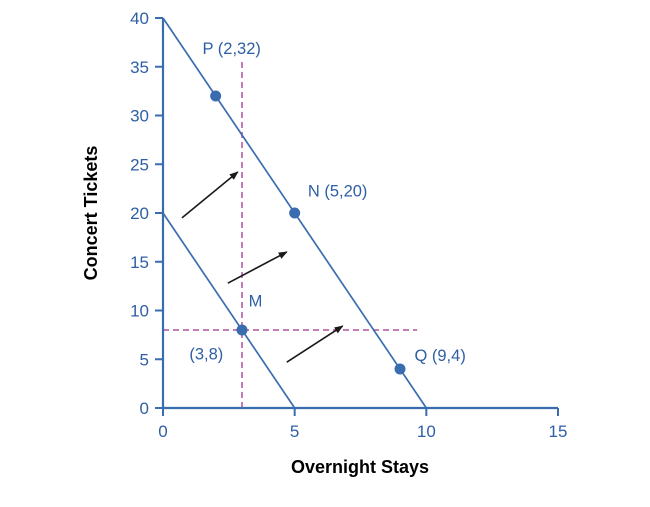 The height and width of the screenshot is (507, 650). I want to click on x-tick-label: 0, so click(162, 431).